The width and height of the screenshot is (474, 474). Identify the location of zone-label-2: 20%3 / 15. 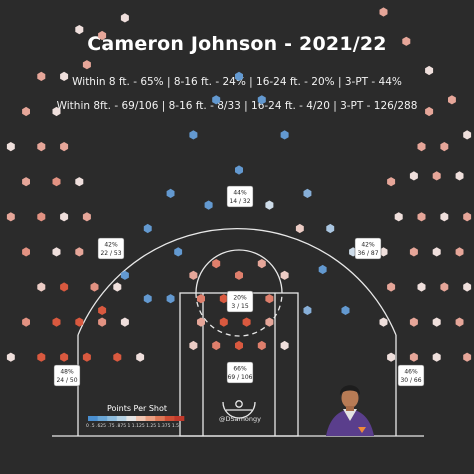
(240, 301).